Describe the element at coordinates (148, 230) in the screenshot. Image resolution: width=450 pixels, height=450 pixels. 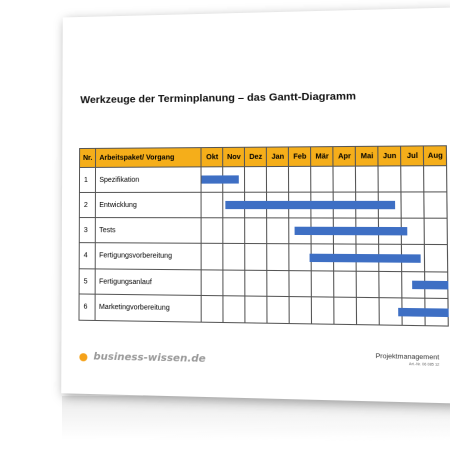
I see `row-task: Tests` at that location.